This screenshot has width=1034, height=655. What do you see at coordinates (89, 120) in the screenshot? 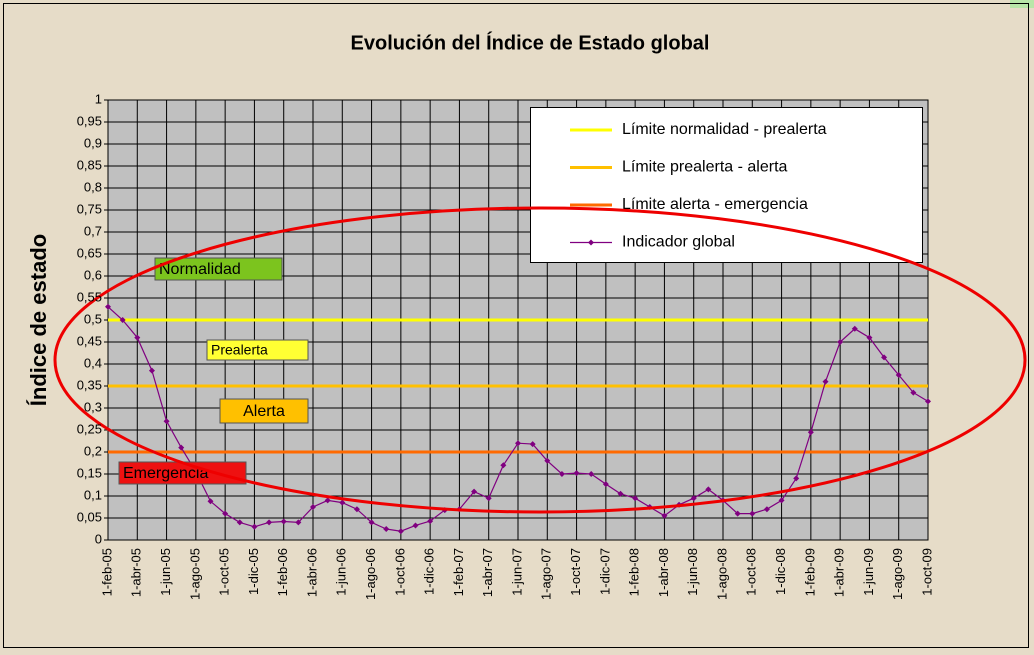
I see `y-tick-label: 0,95` at bounding box center [89, 120].